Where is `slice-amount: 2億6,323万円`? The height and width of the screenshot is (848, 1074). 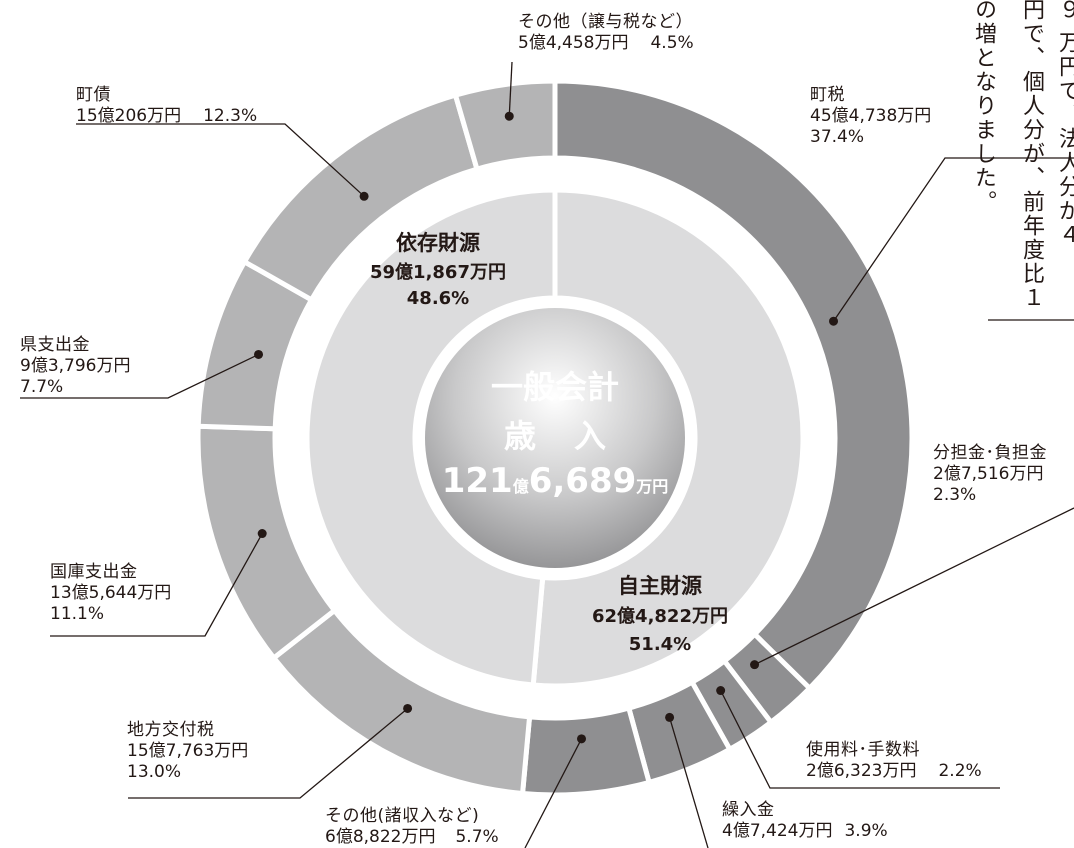
slice-amount: 2億6,323万円 is located at coordinates (861, 771).